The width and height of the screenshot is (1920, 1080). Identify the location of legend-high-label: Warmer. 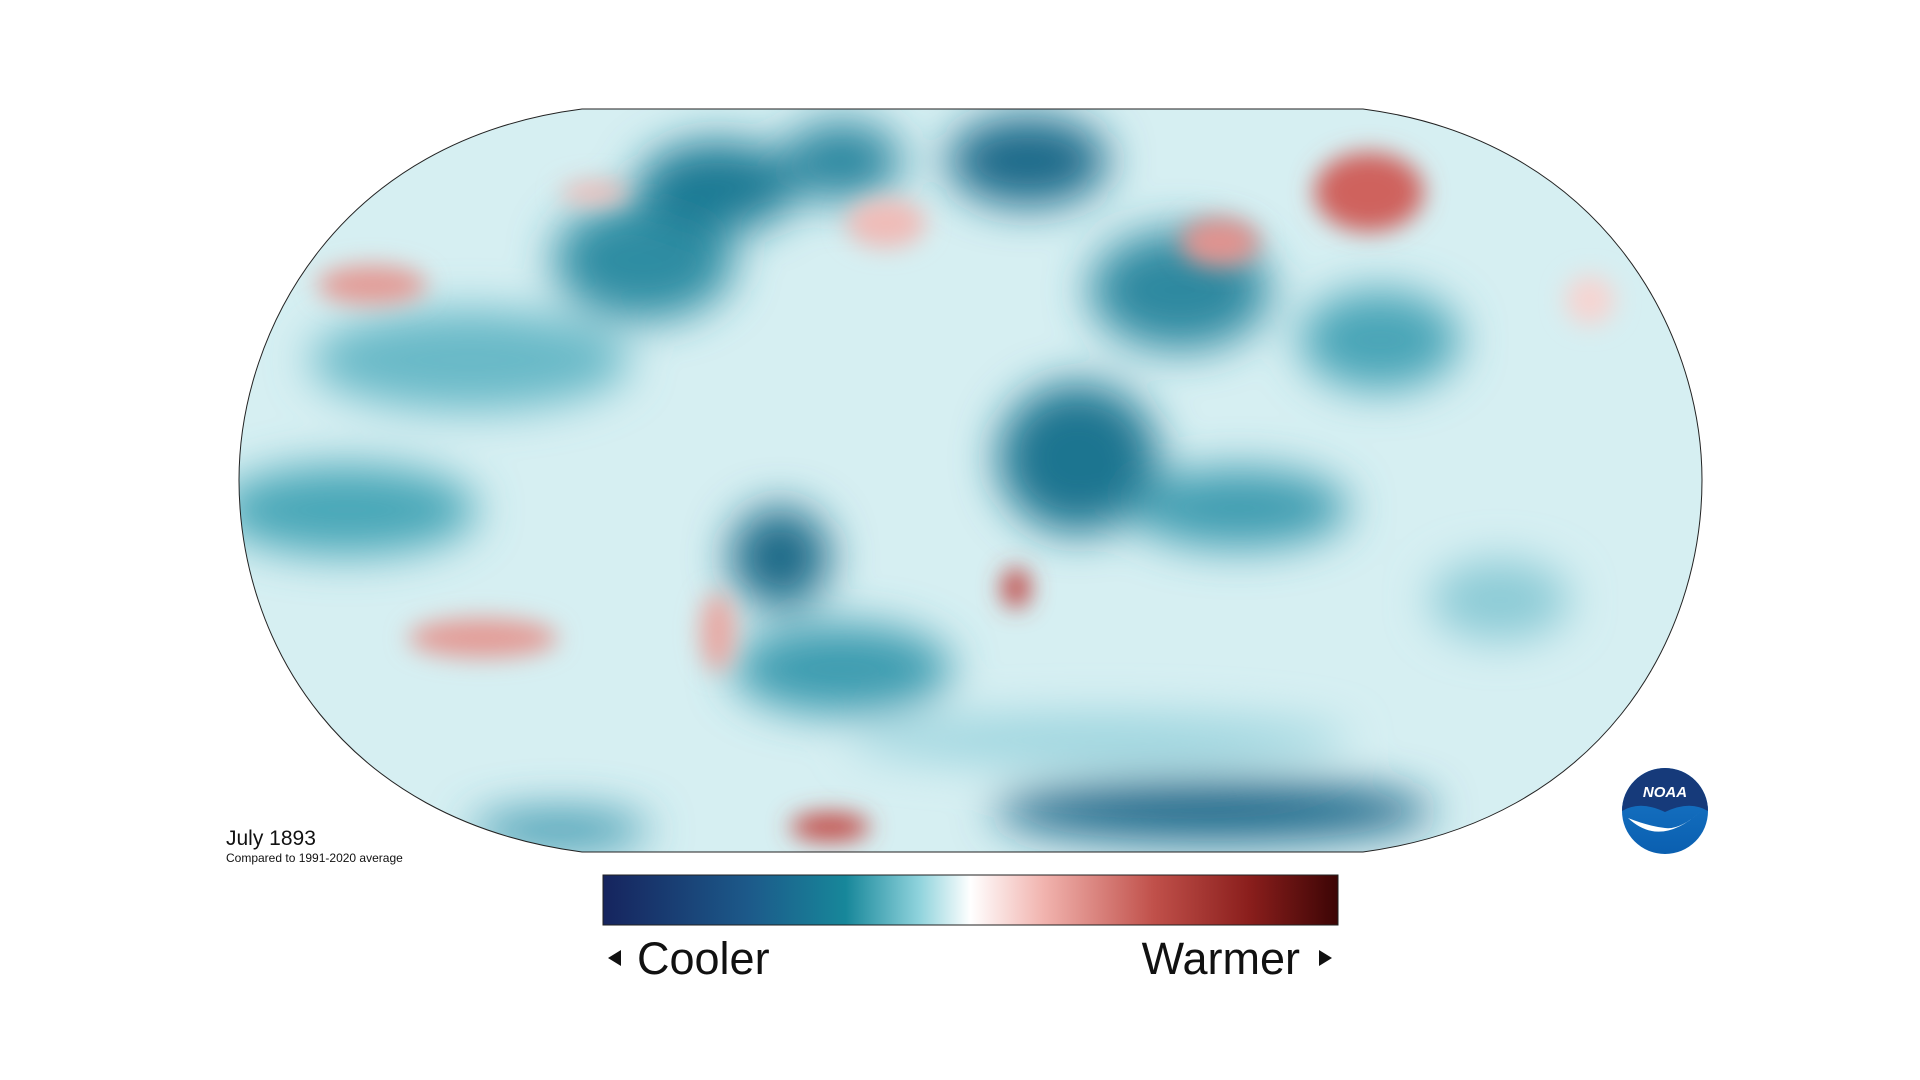
(1221, 958).